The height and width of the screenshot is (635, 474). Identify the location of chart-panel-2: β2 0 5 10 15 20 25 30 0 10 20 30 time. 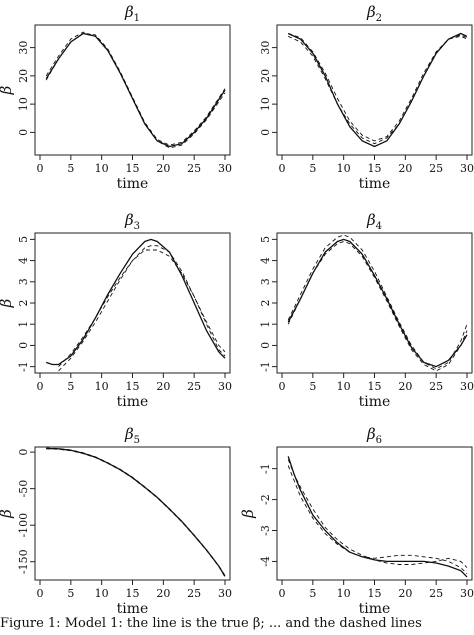
(366, 97).